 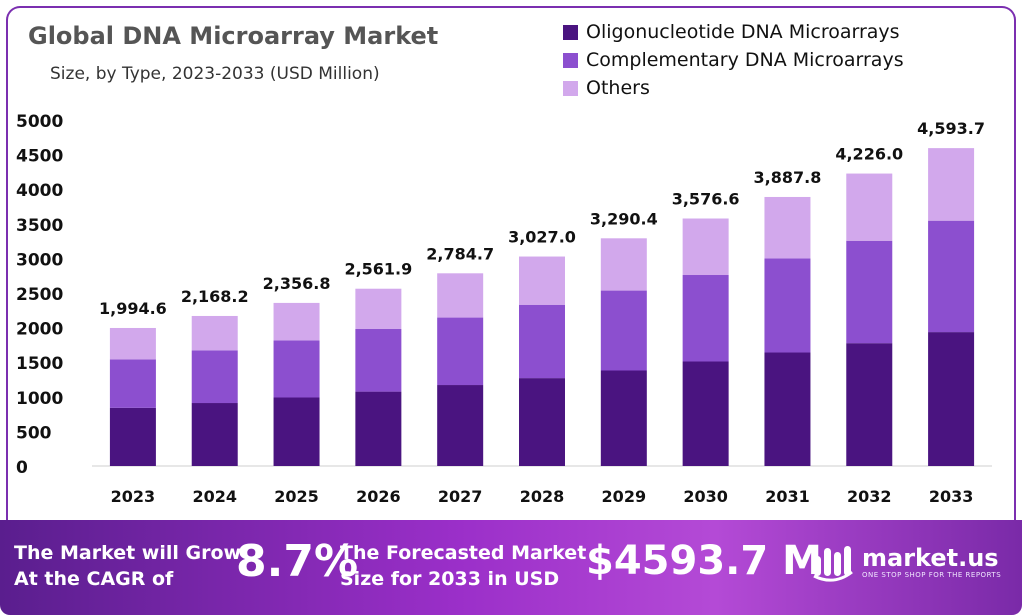 I want to click on x-tick-label: 2025, so click(x=296, y=496).